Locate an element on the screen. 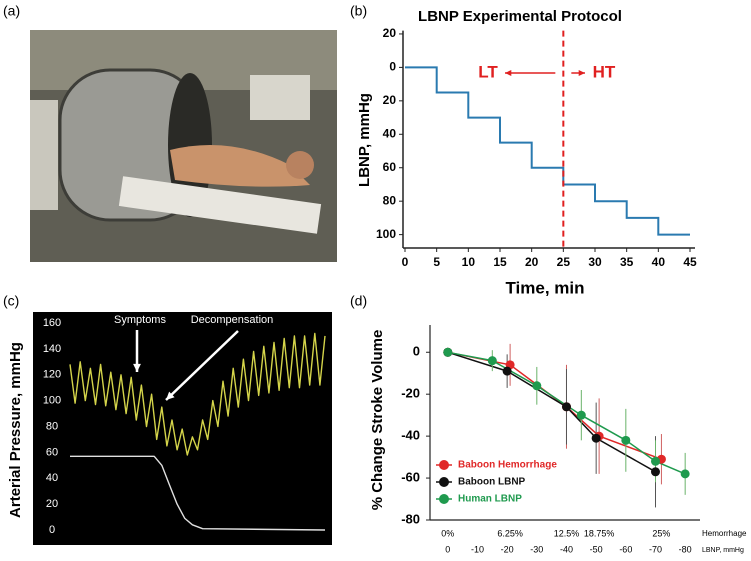 Image resolution: width=751 pixels, height=561 pixels. y-tick-label: 140 is located at coordinates (52, 349).